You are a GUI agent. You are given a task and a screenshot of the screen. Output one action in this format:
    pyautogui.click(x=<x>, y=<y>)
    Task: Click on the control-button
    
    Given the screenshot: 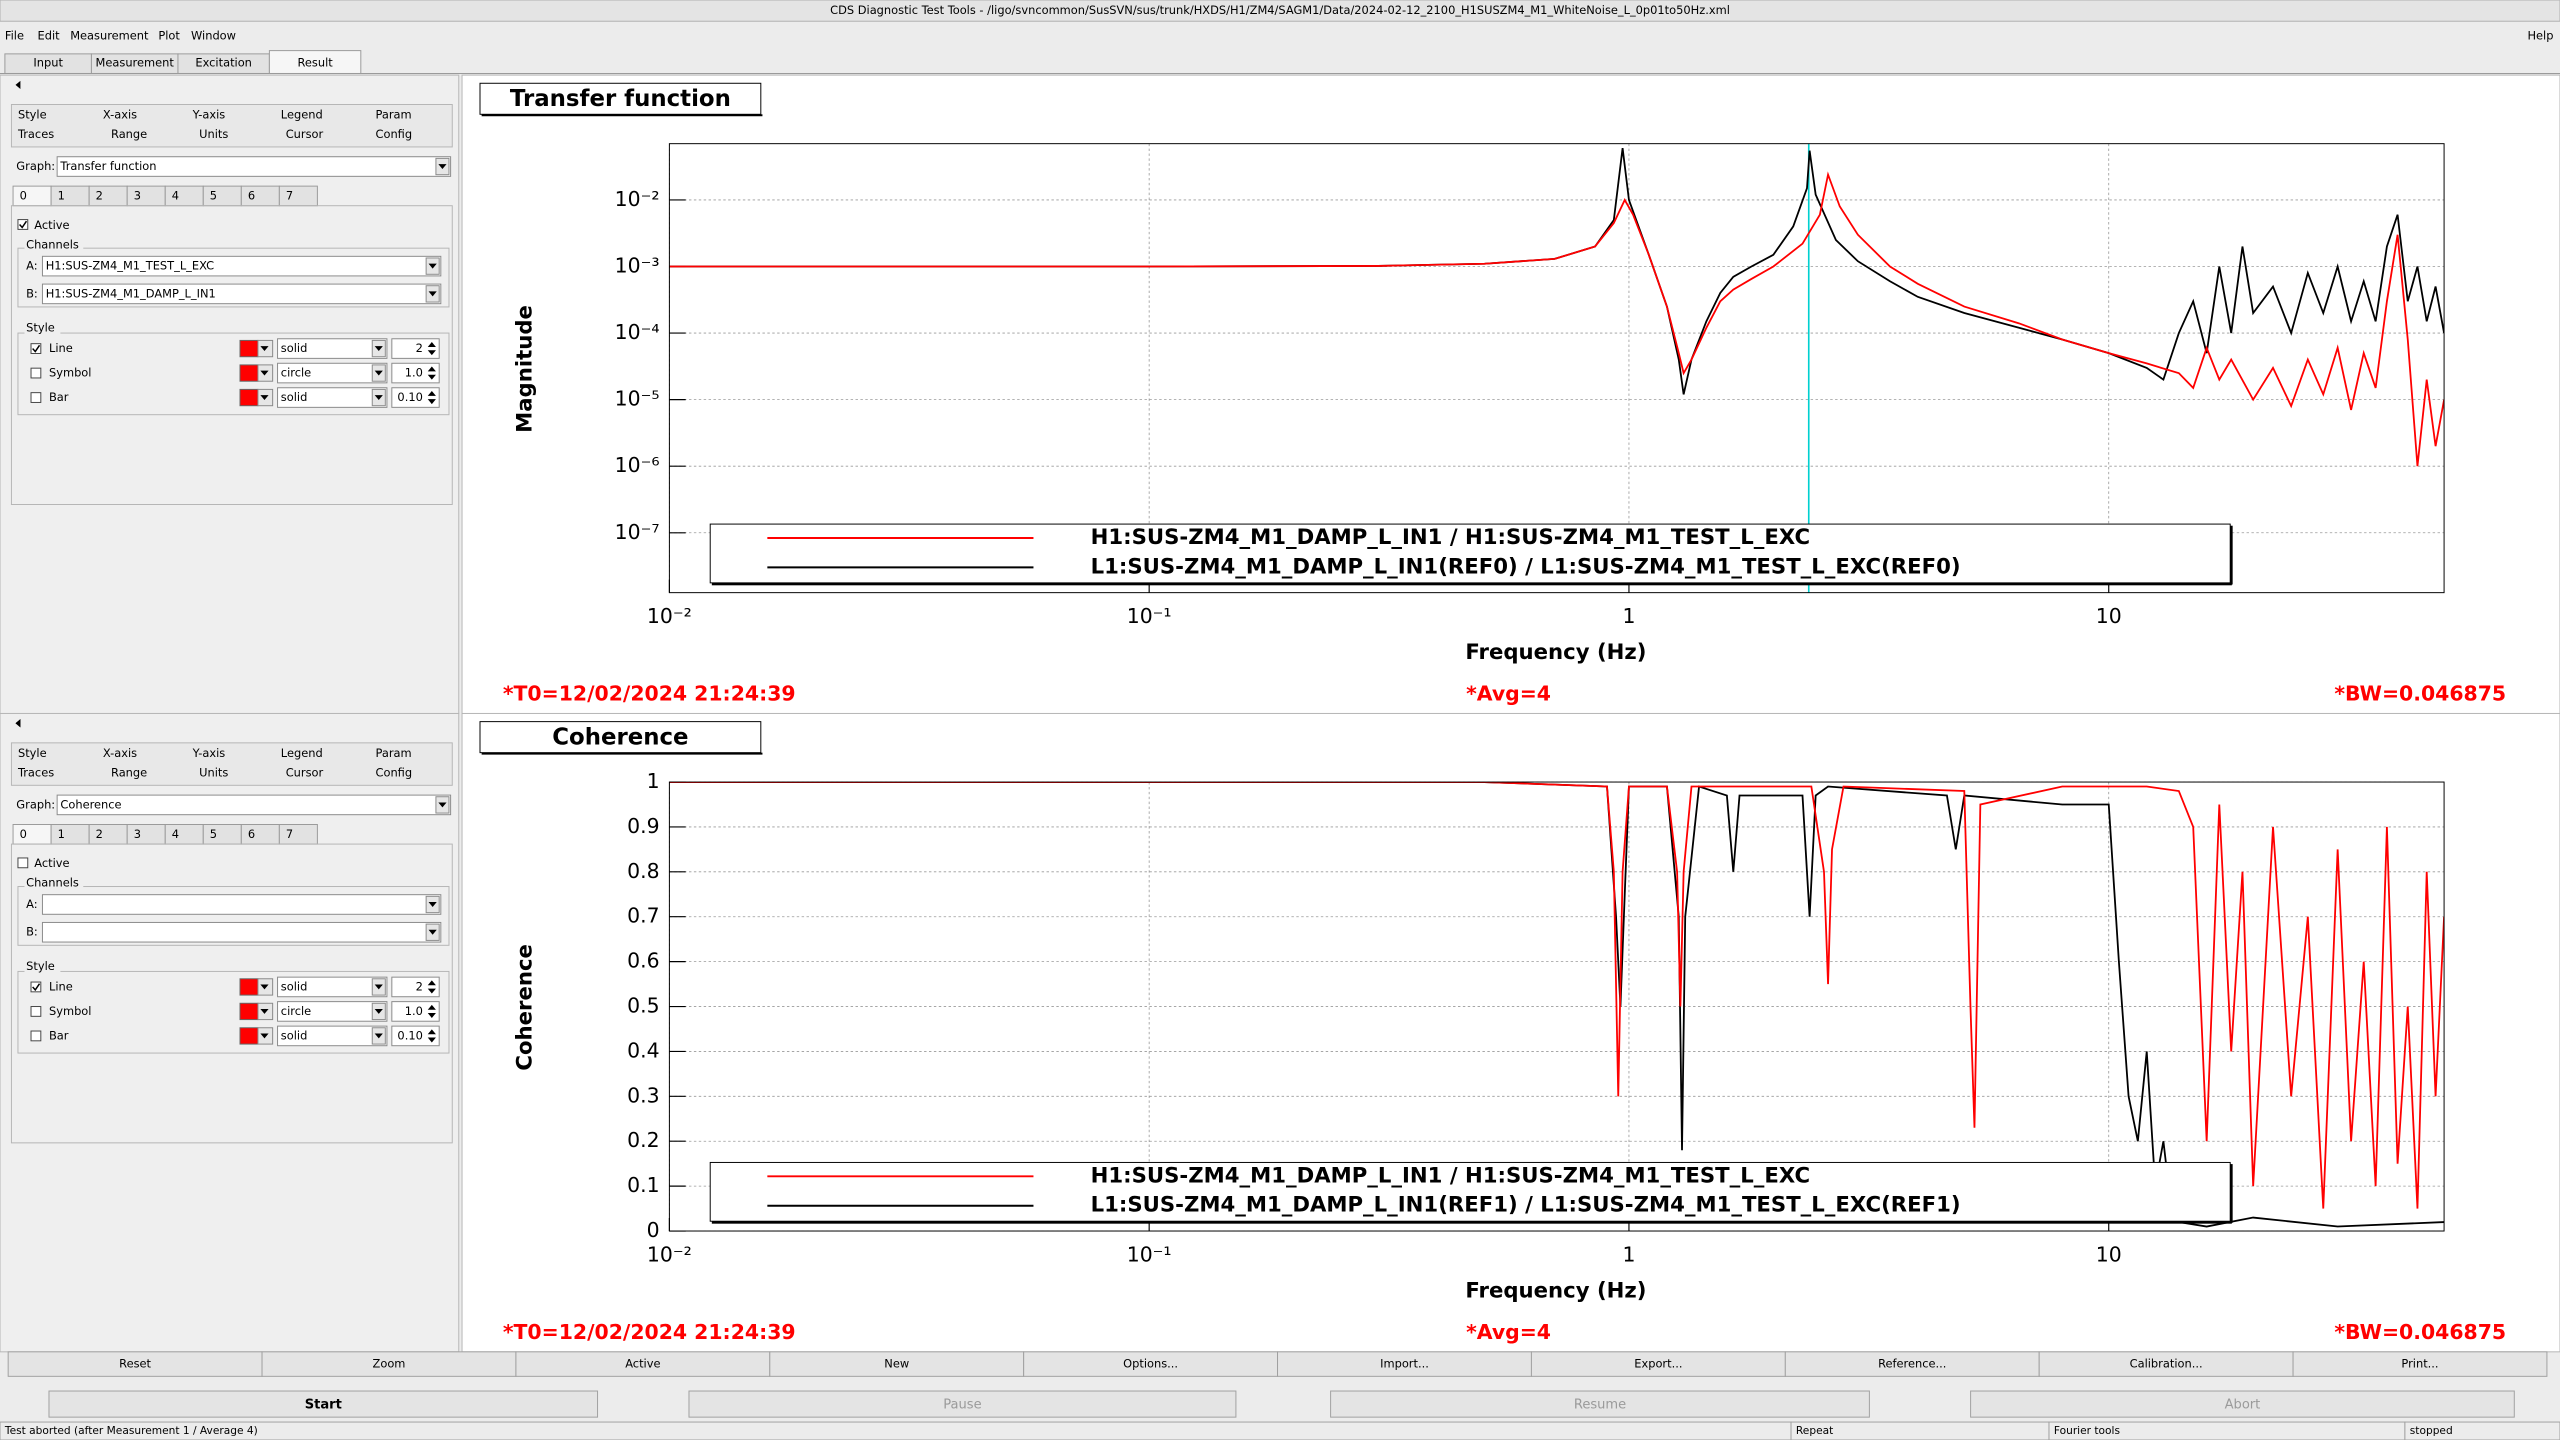 What is the action you would take?
    pyautogui.click(x=323, y=1404)
    